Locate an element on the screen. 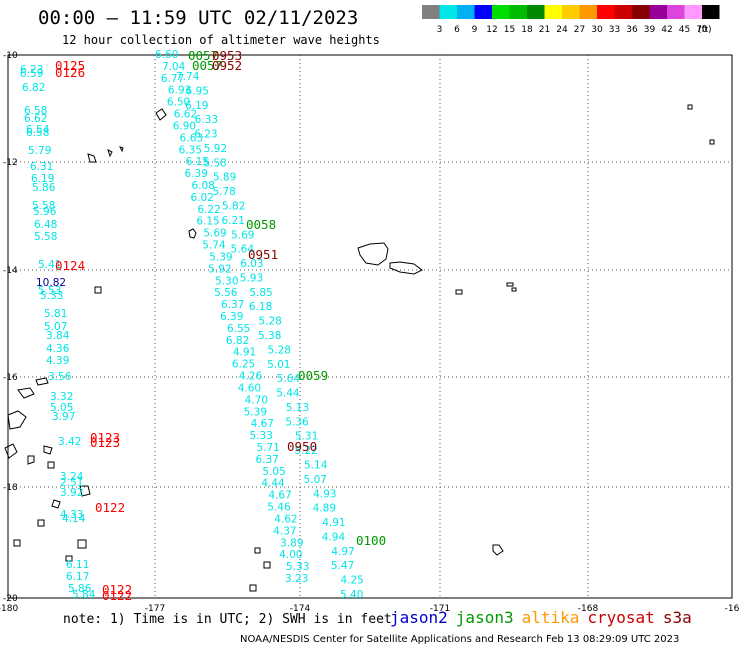 Image resolution: width=740 pixels, height=650 pixels. swh-value-left: 5.53 is located at coordinates (49, 291).